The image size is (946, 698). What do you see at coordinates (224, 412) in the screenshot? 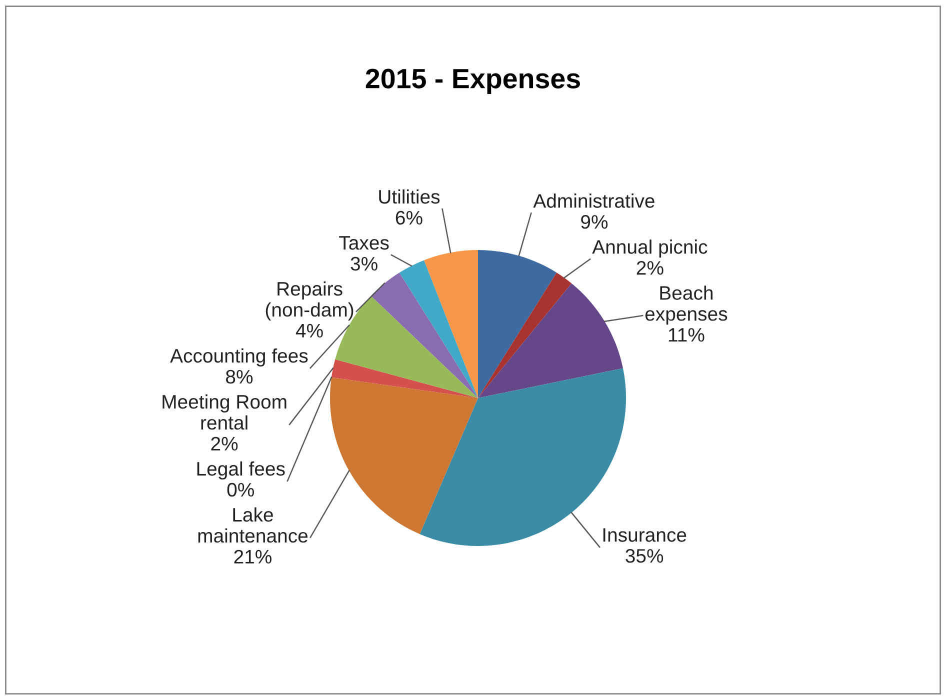
I see `slice-label: Meeting Room rental` at bounding box center [224, 412].